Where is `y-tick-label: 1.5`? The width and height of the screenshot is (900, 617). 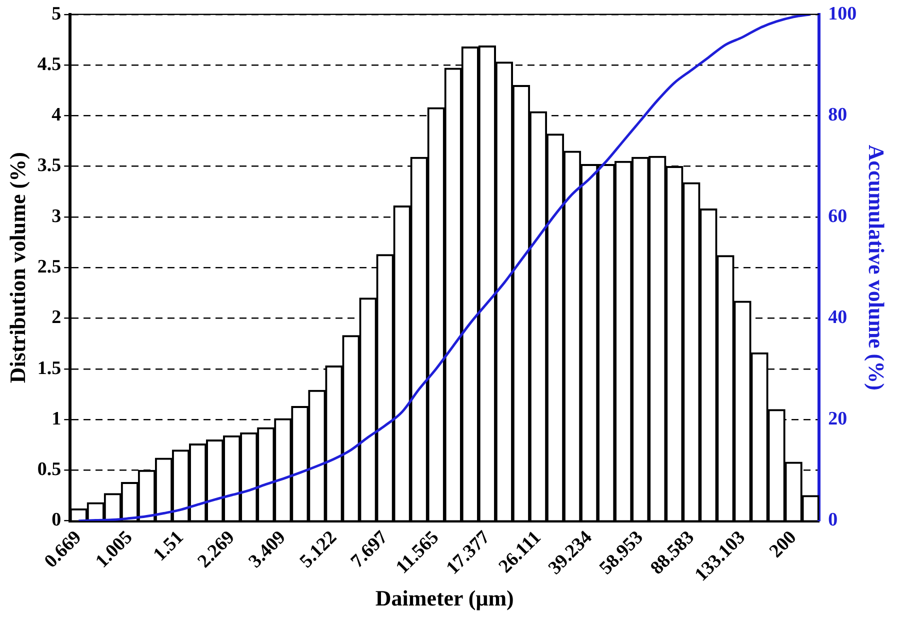
y-tick-label: 1.5 is located at coordinates (49, 368).